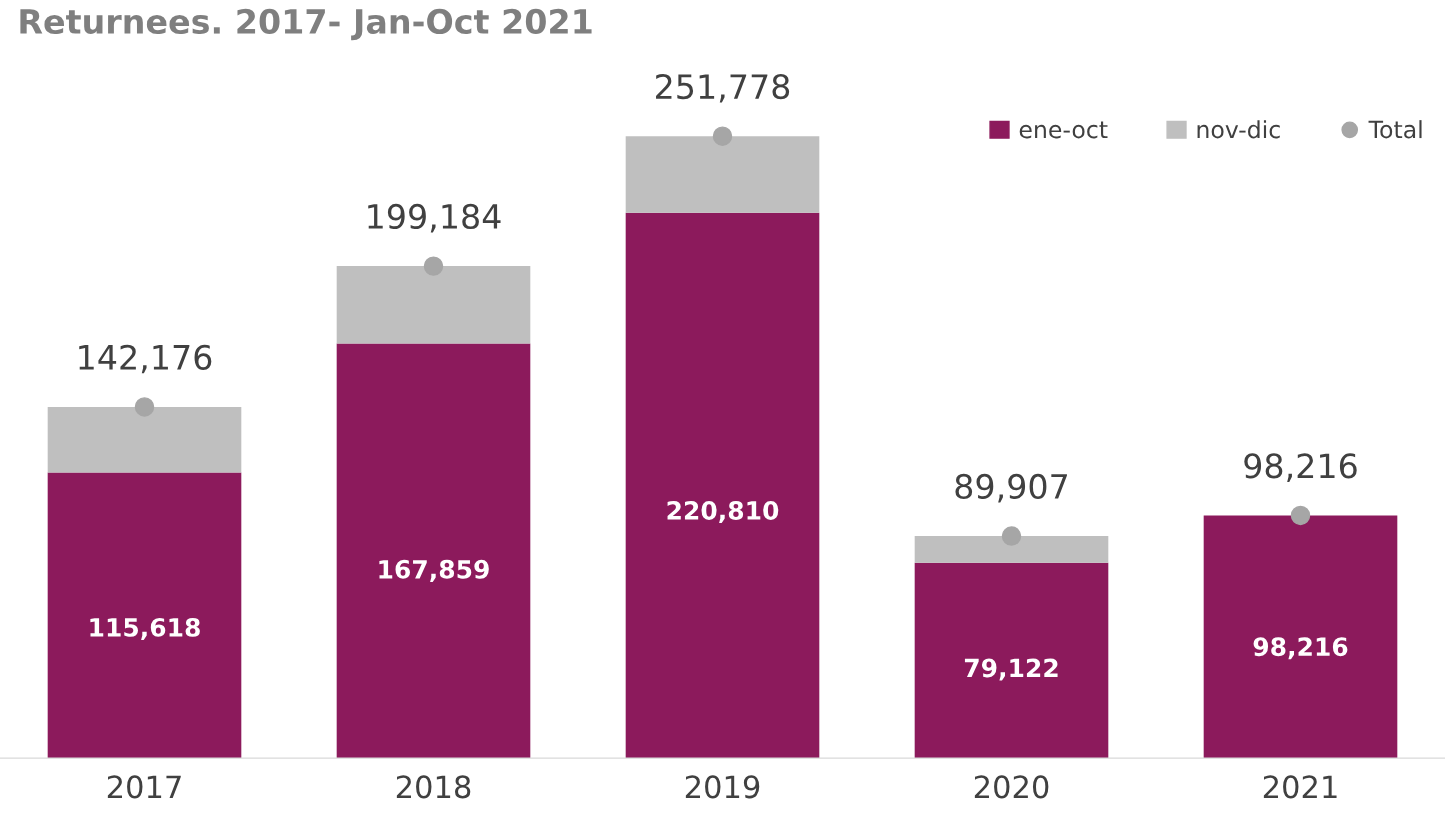 Image resolution: width=1445 pixels, height=824 pixels. What do you see at coordinates (434, 570) in the screenshot?
I see `data-label: 167,859` at bounding box center [434, 570].